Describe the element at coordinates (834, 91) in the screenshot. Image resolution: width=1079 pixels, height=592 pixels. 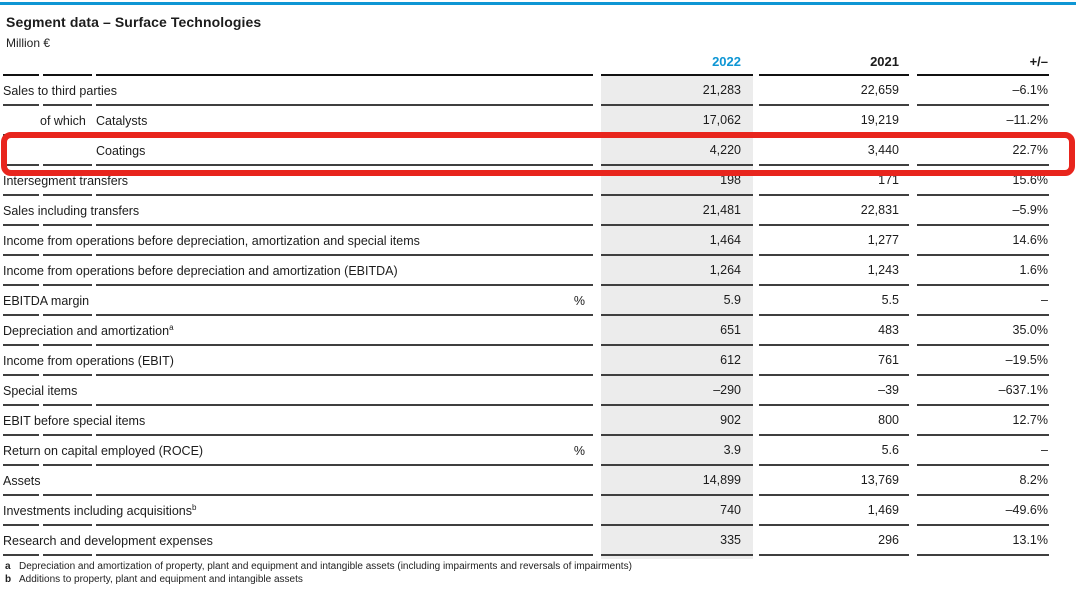
I see `value-2021: 22,659` at that location.